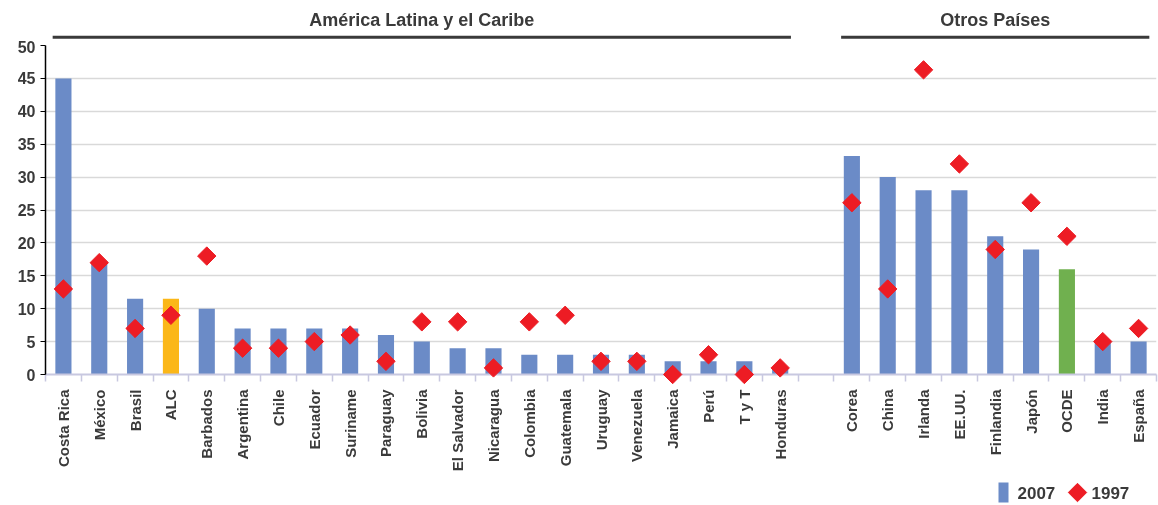 This screenshot has height=505, width=1158. Describe the element at coordinates (386, 423) in the screenshot. I see `x-tick-label: Paraguay` at that location.